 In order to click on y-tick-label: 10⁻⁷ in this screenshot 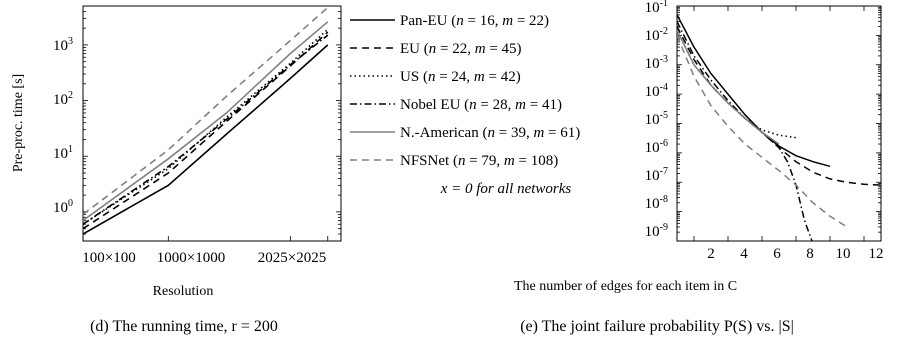, I will do `click(656, 175)`.